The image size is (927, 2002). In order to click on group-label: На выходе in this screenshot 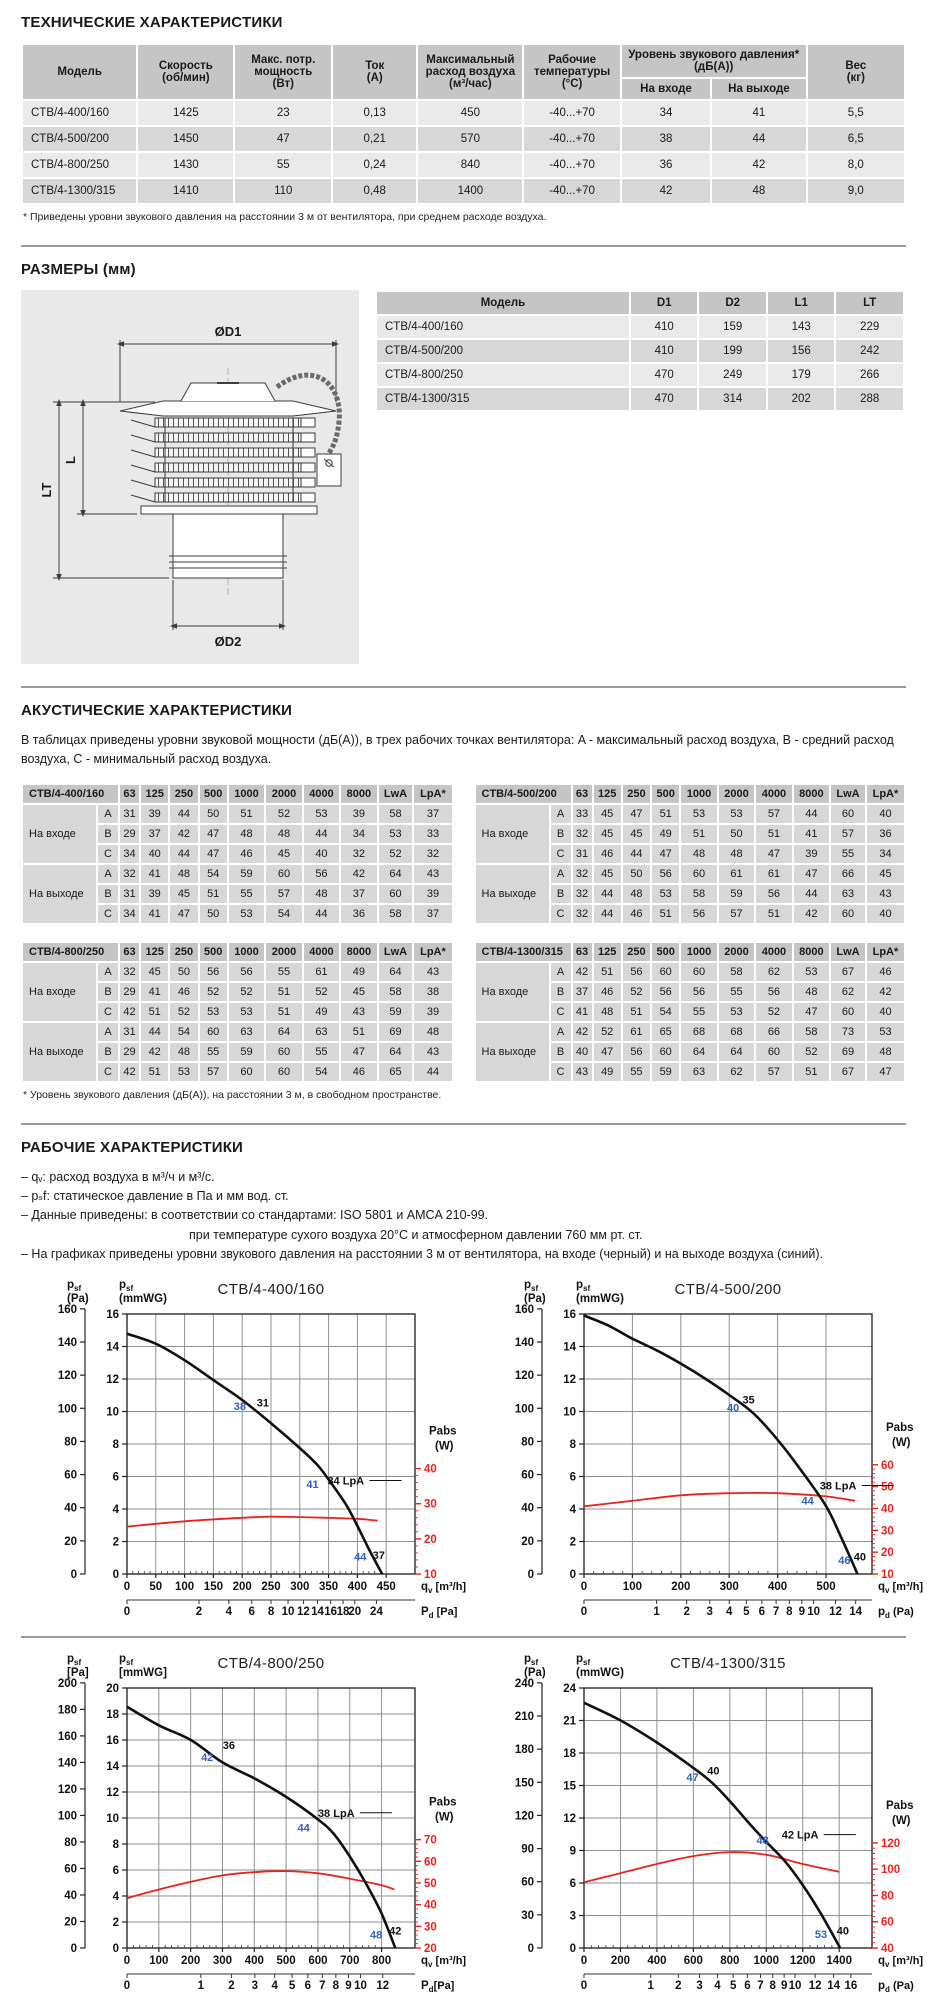, I will do `click(59, 893)`.